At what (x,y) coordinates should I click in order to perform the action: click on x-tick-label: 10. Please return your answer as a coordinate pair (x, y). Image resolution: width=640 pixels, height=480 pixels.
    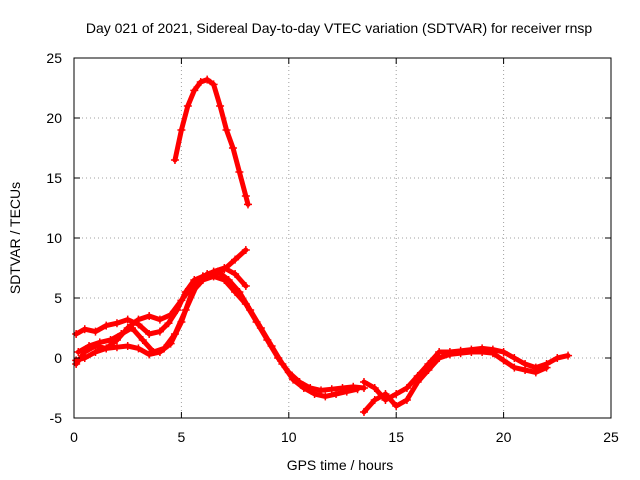
    Looking at the image, I should click on (289, 437).